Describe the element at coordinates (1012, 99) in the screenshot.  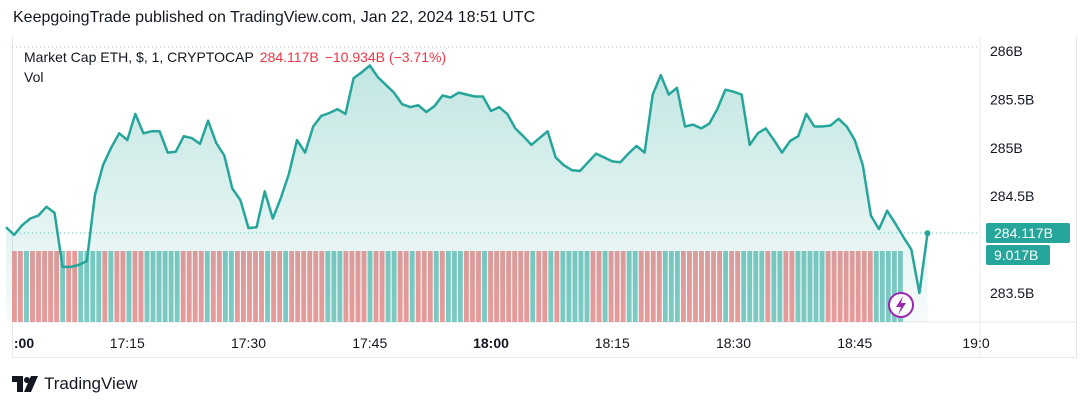
I see `y-tick-label: 285.5B` at that location.